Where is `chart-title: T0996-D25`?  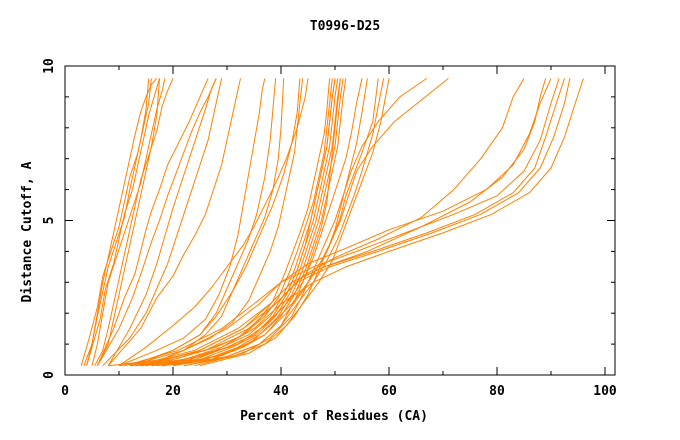 chart-title: T0996-D25 is located at coordinates (345, 26).